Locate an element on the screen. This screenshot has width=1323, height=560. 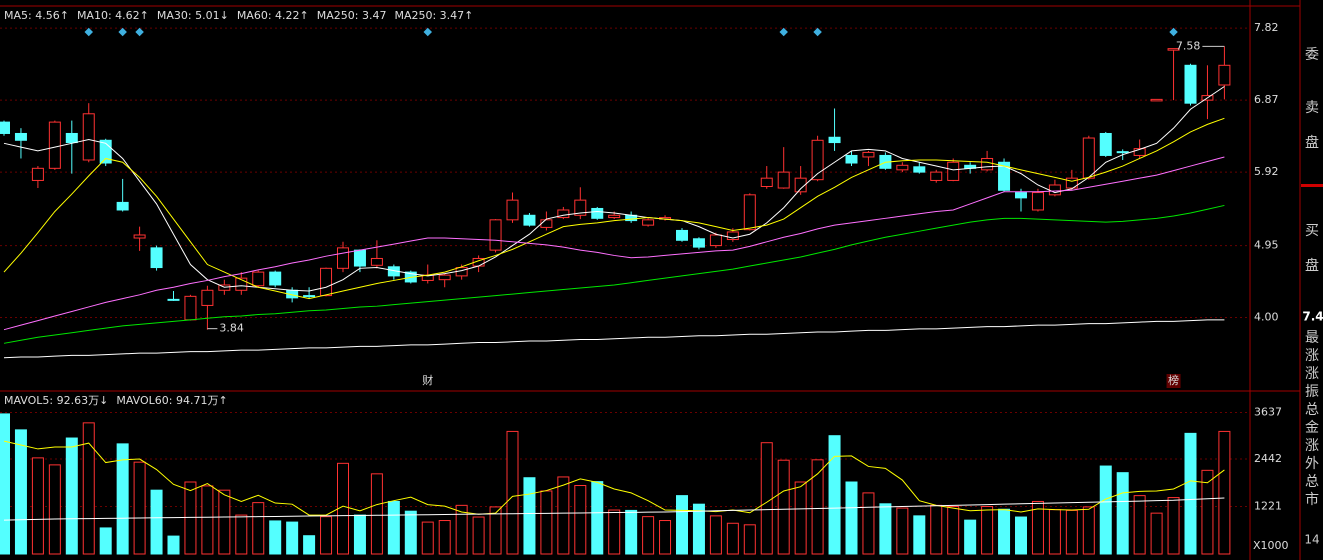
event-marker: 财 is located at coordinates (427, 380).